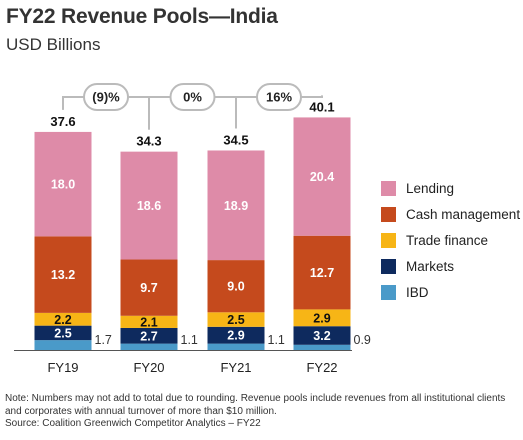 The width and height of the screenshot is (523, 440). Describe the element at coordinates (149, 346) in the screenshot. I see `bar-ibd-fy20` at that location.